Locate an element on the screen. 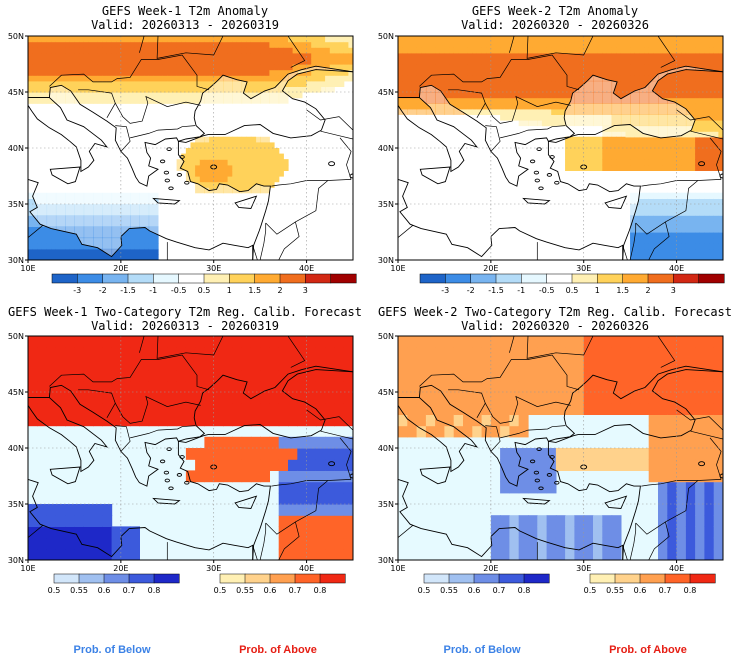 This screenshot has width=740, height=662. colorbar-swatch is located at coordinates (115, 278).